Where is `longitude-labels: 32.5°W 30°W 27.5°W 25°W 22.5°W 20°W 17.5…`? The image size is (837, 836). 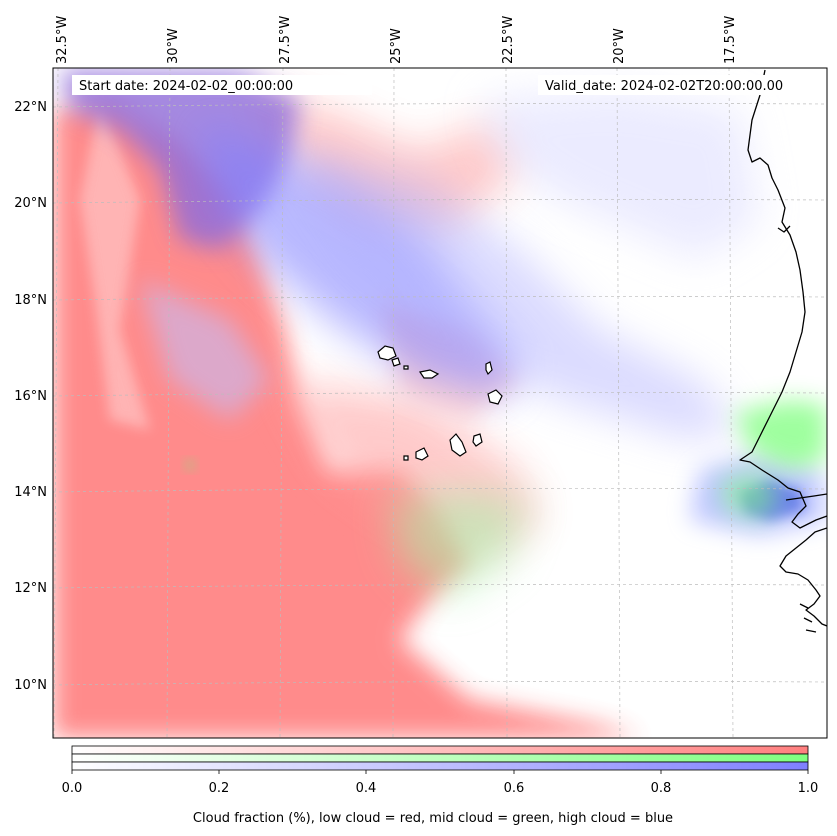 longitude-labels: 32.5°W 30°W 27.5°W 25°W 22.5°W 20°W 17.5… is located at coordinates (396, 40).